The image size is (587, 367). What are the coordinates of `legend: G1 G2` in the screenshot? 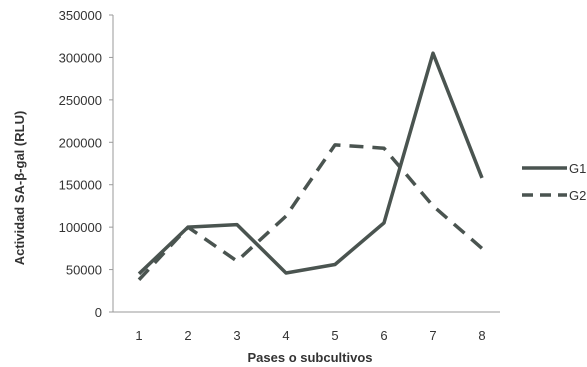 It's located at (554, 182).